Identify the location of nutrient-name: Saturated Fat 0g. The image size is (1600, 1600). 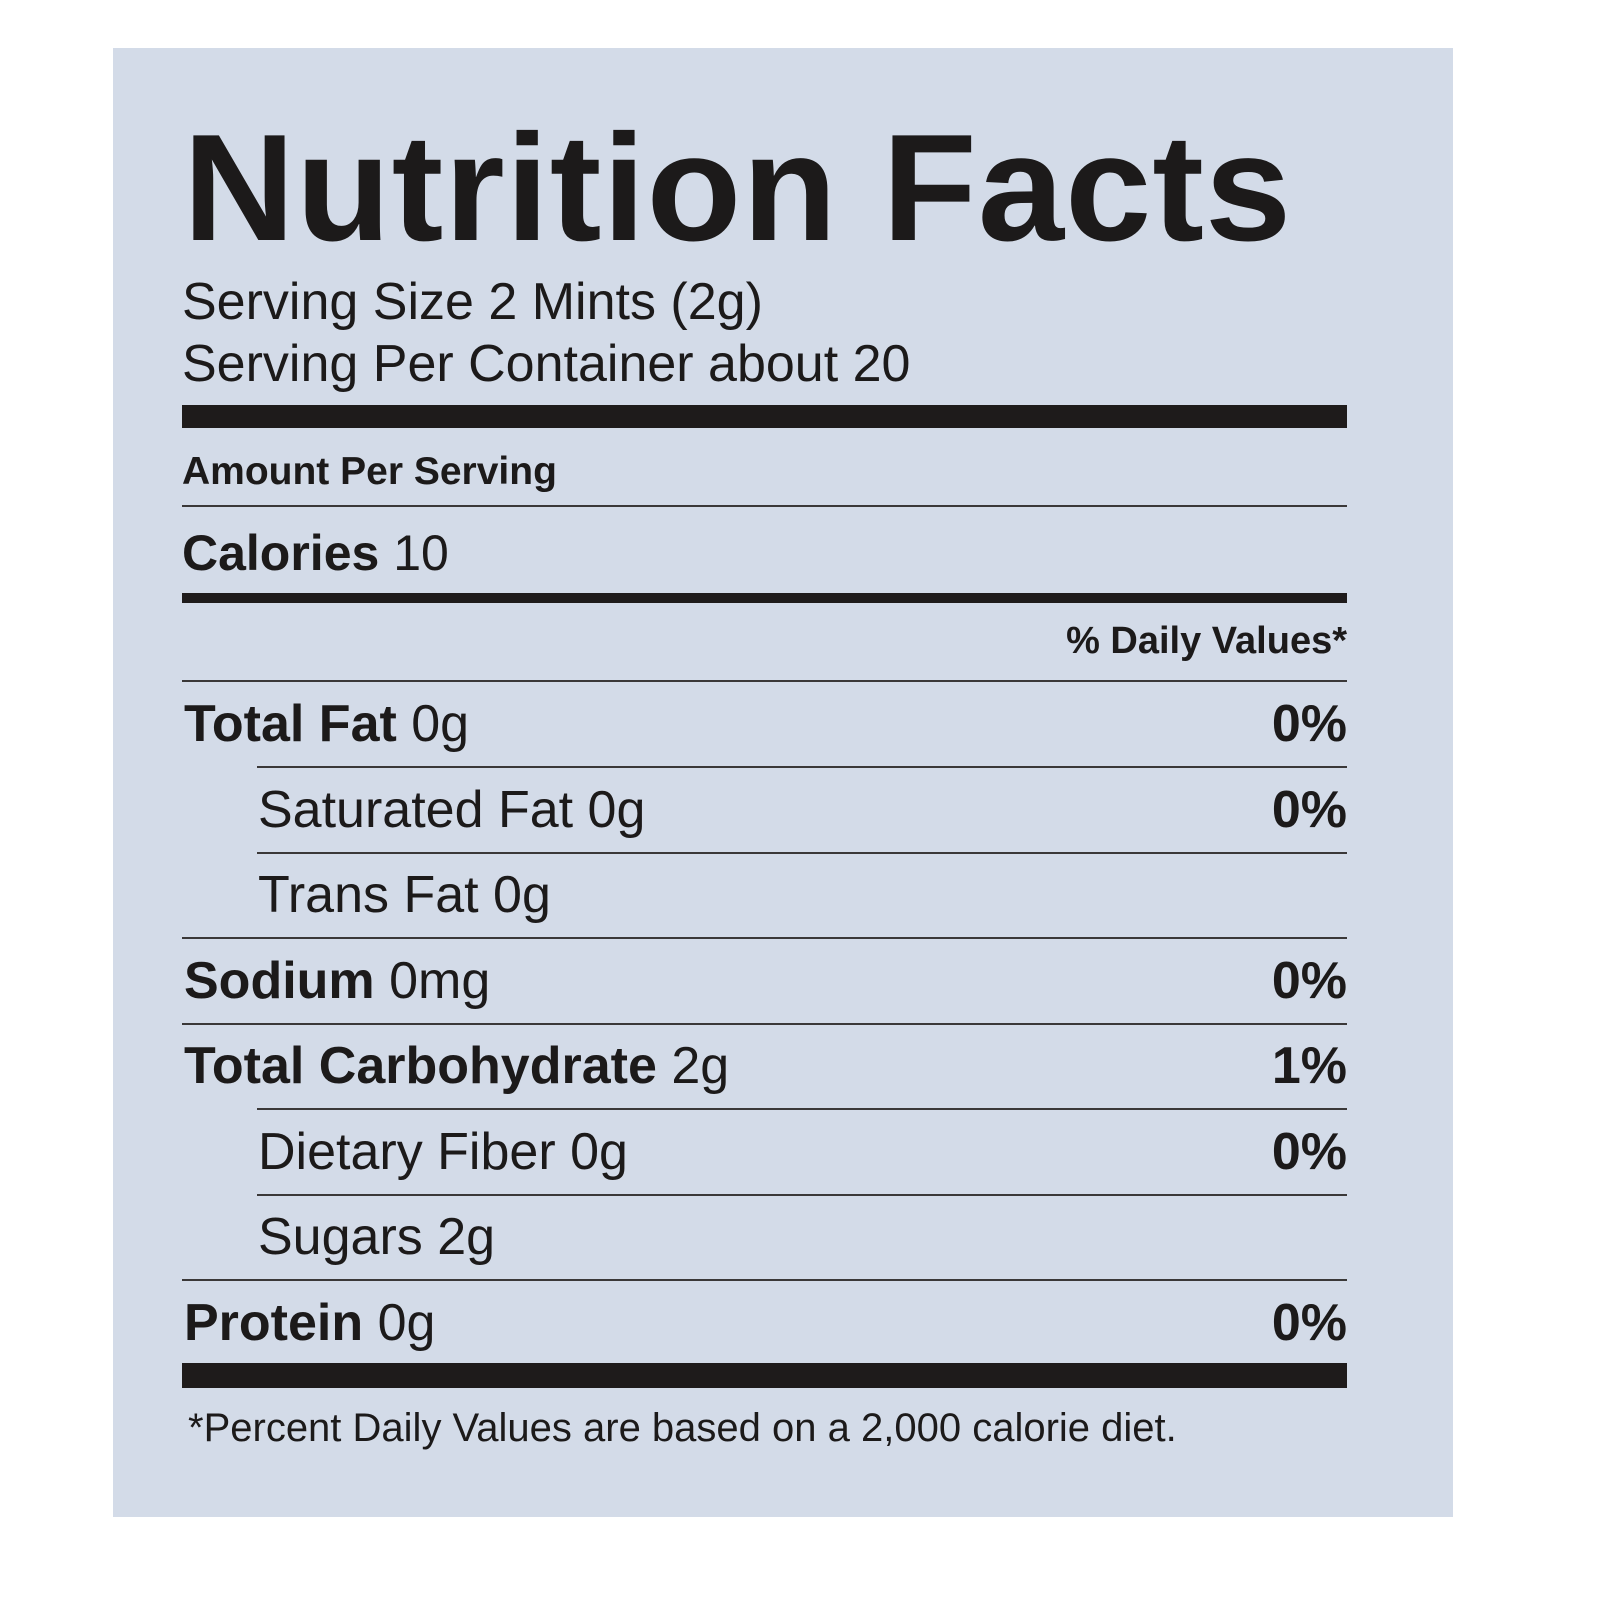
(451, 810).